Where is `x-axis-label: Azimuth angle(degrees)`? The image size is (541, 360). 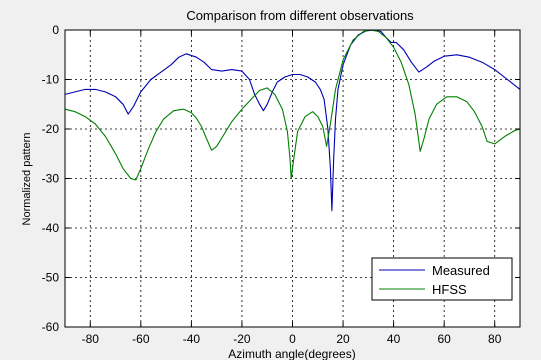
x-axis-label: Azimuth angle(degrees) is located at coordinates (291, 353).